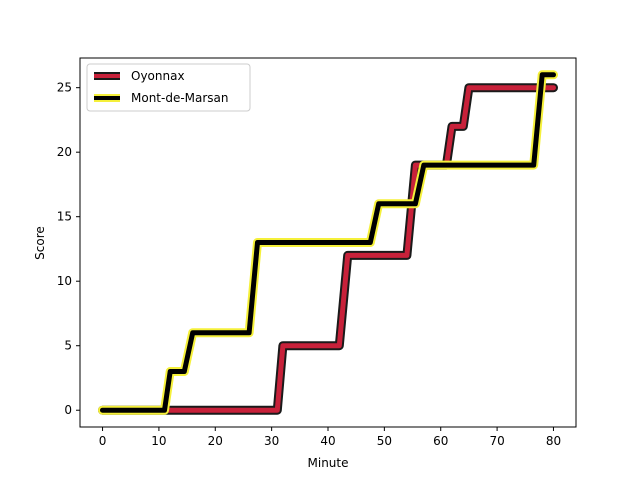  What do you see at coordinates (64, 88) in the screenshot?
I see `y-tick-label: 25` at bounding box center [64, 88].